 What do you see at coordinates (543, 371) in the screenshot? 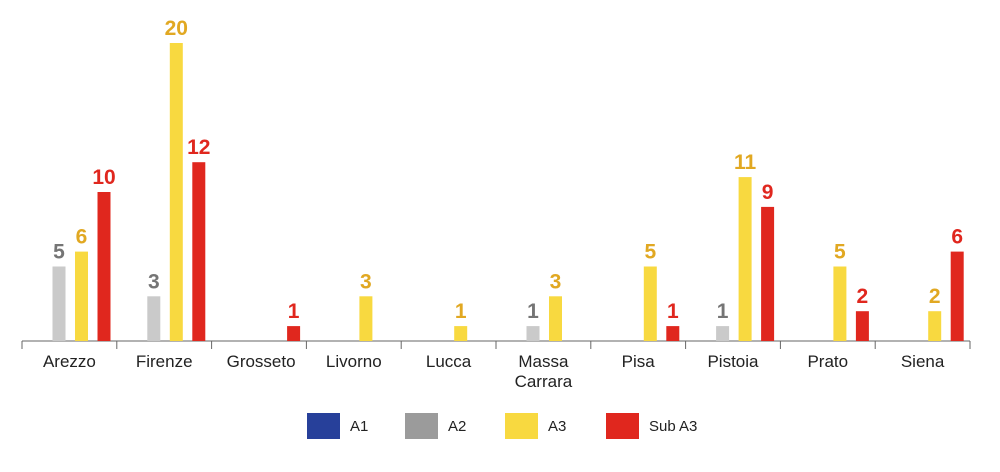
I see `x-tick-label: Massa Carrara` at bounding box center [543, 371].